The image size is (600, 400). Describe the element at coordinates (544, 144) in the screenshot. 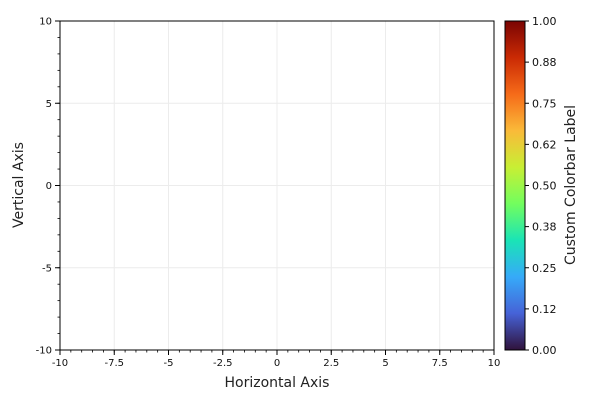

I see `colorbar-tick-label: 0.62` at that location.